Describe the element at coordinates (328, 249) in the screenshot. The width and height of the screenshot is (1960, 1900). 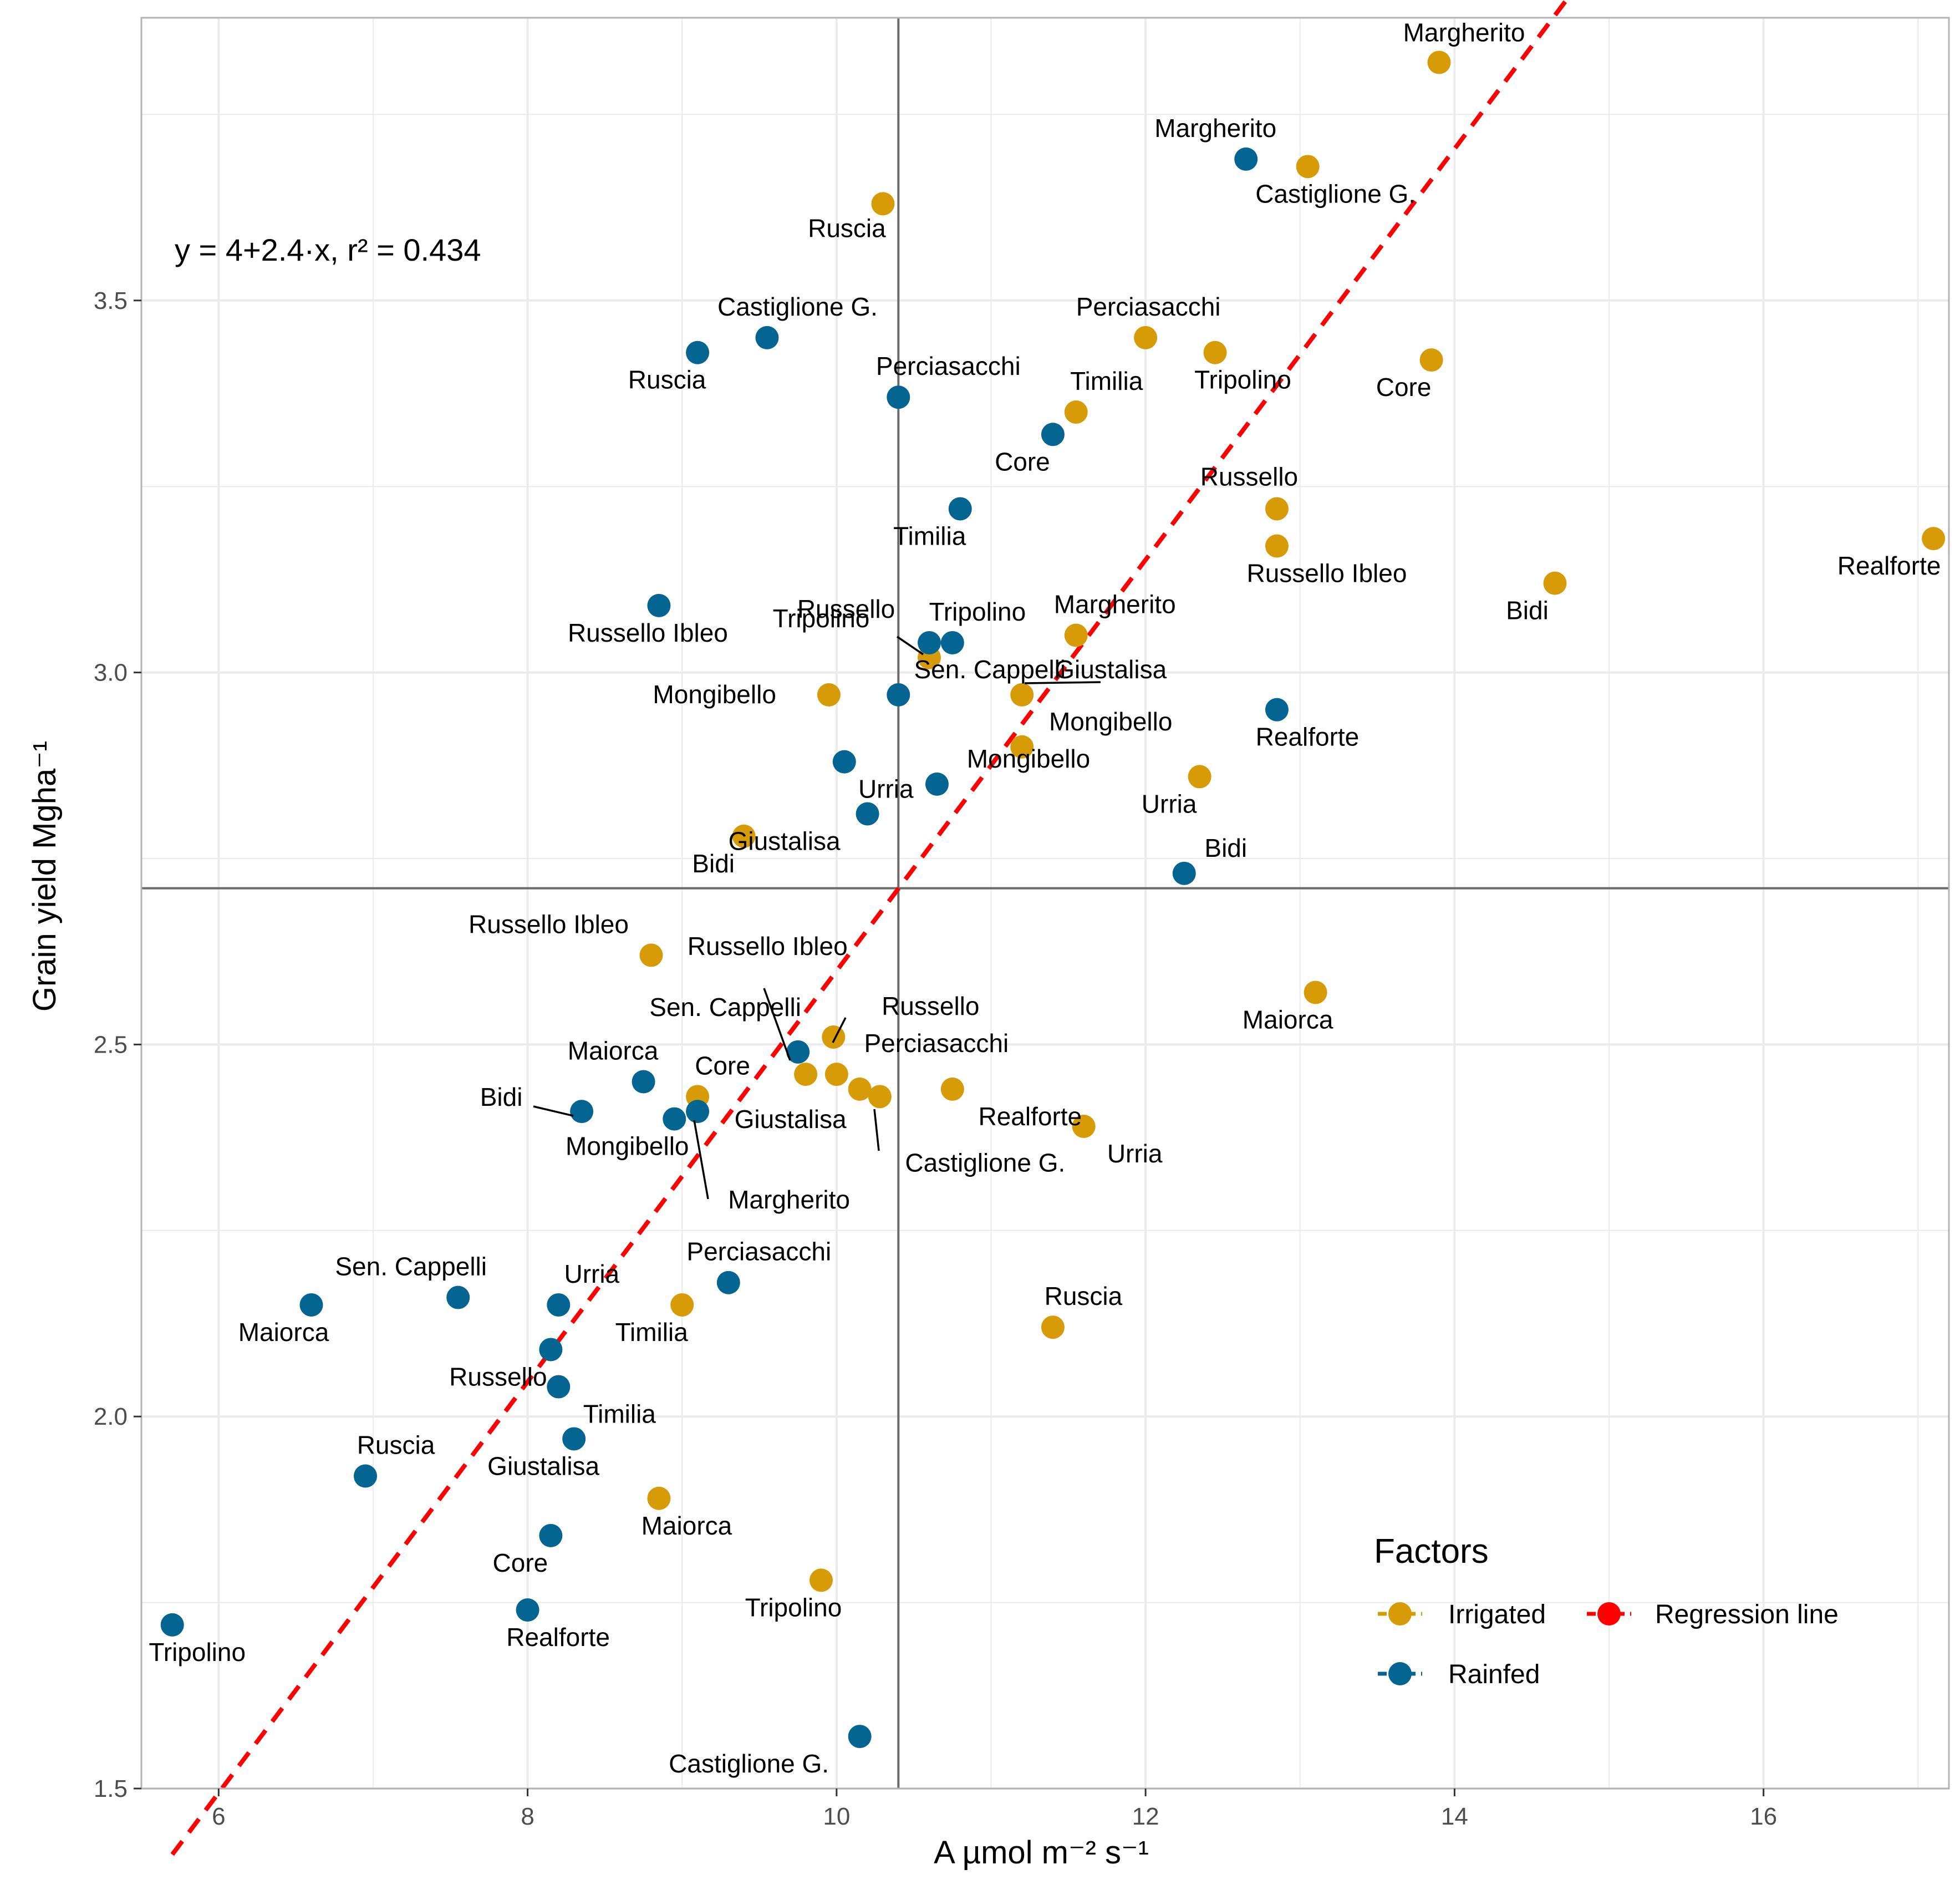
I see `regression-equation: y = 4+2.4·x, r² = 0.434` at that location.